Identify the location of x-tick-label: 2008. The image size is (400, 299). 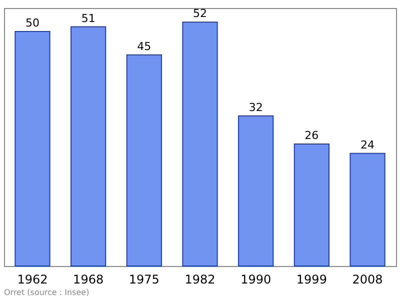
(367, 279).